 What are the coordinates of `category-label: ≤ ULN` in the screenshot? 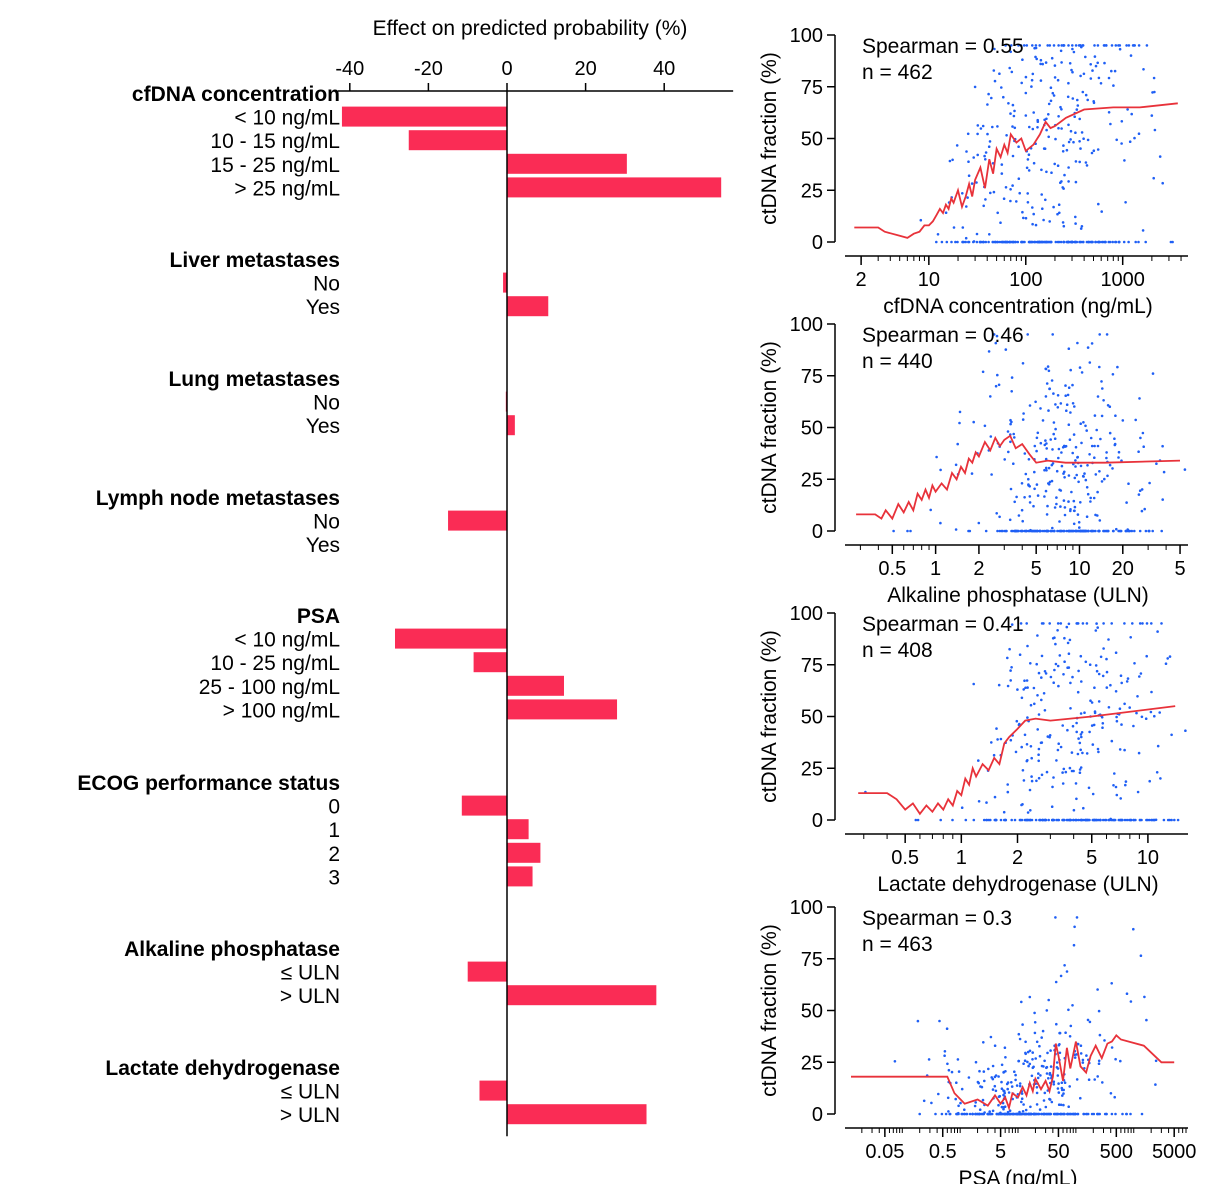 It's located at (310, 973).